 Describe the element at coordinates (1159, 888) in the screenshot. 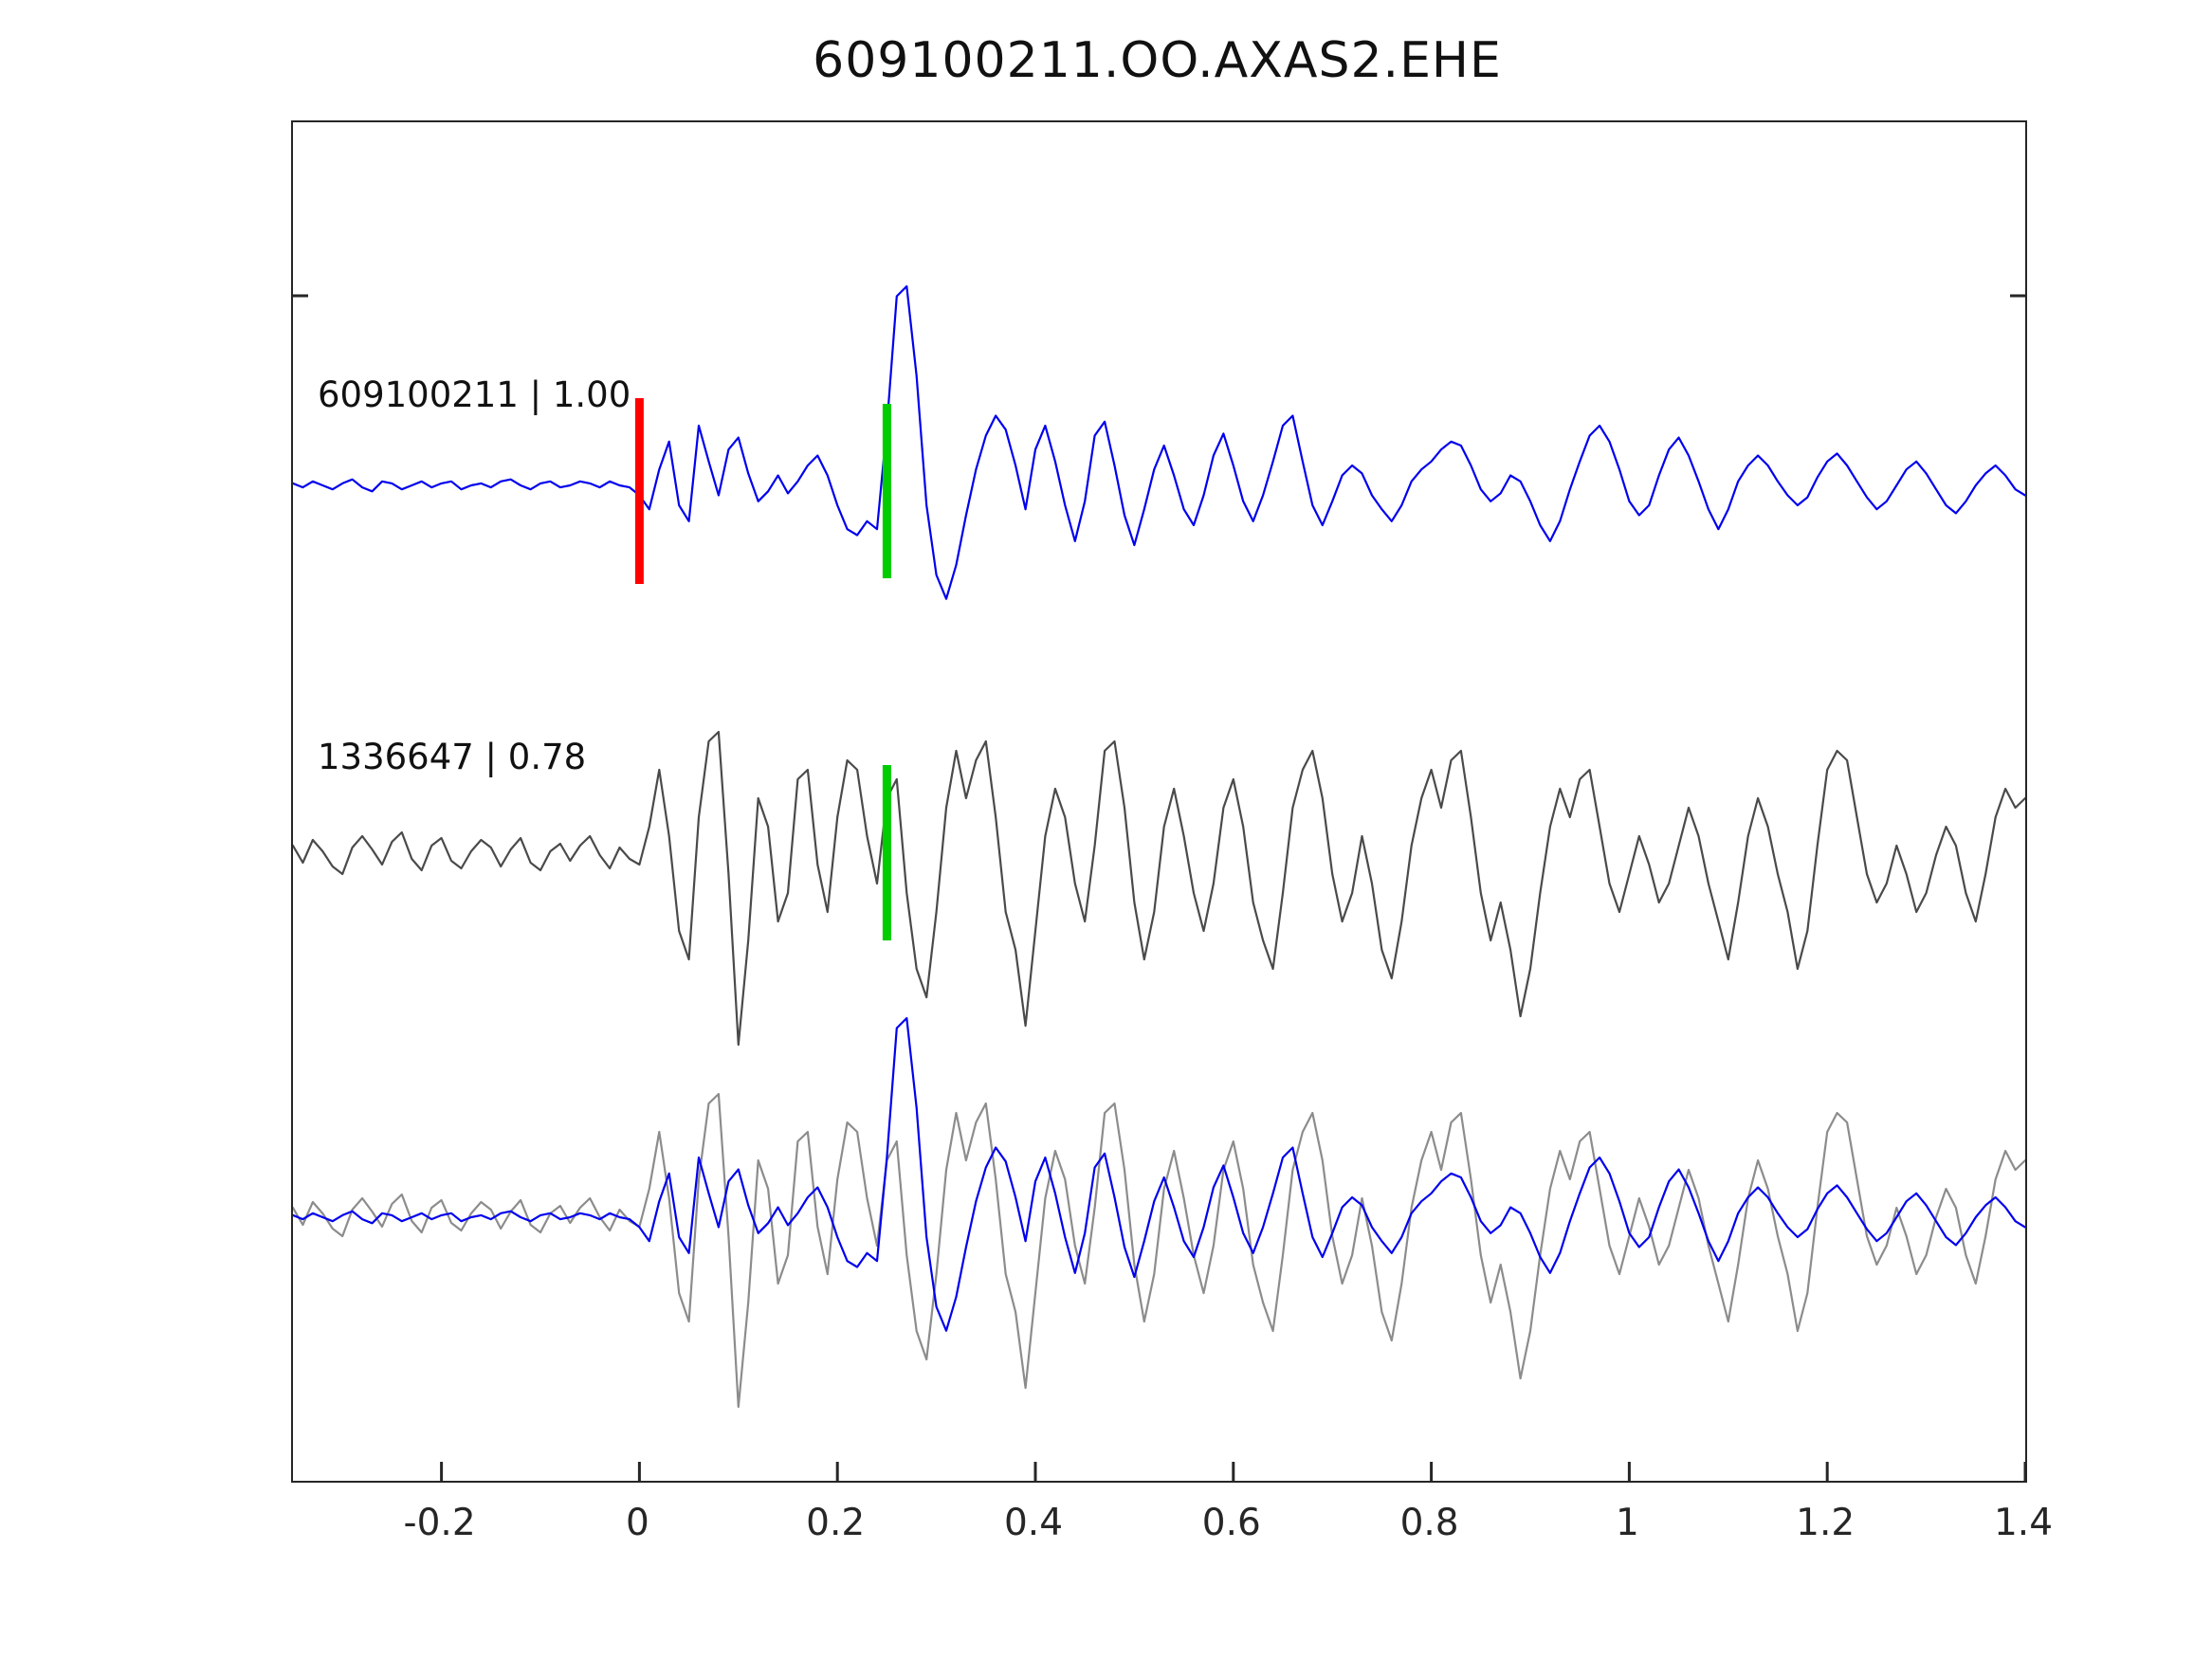

I see `trace2-waveform` at that location.